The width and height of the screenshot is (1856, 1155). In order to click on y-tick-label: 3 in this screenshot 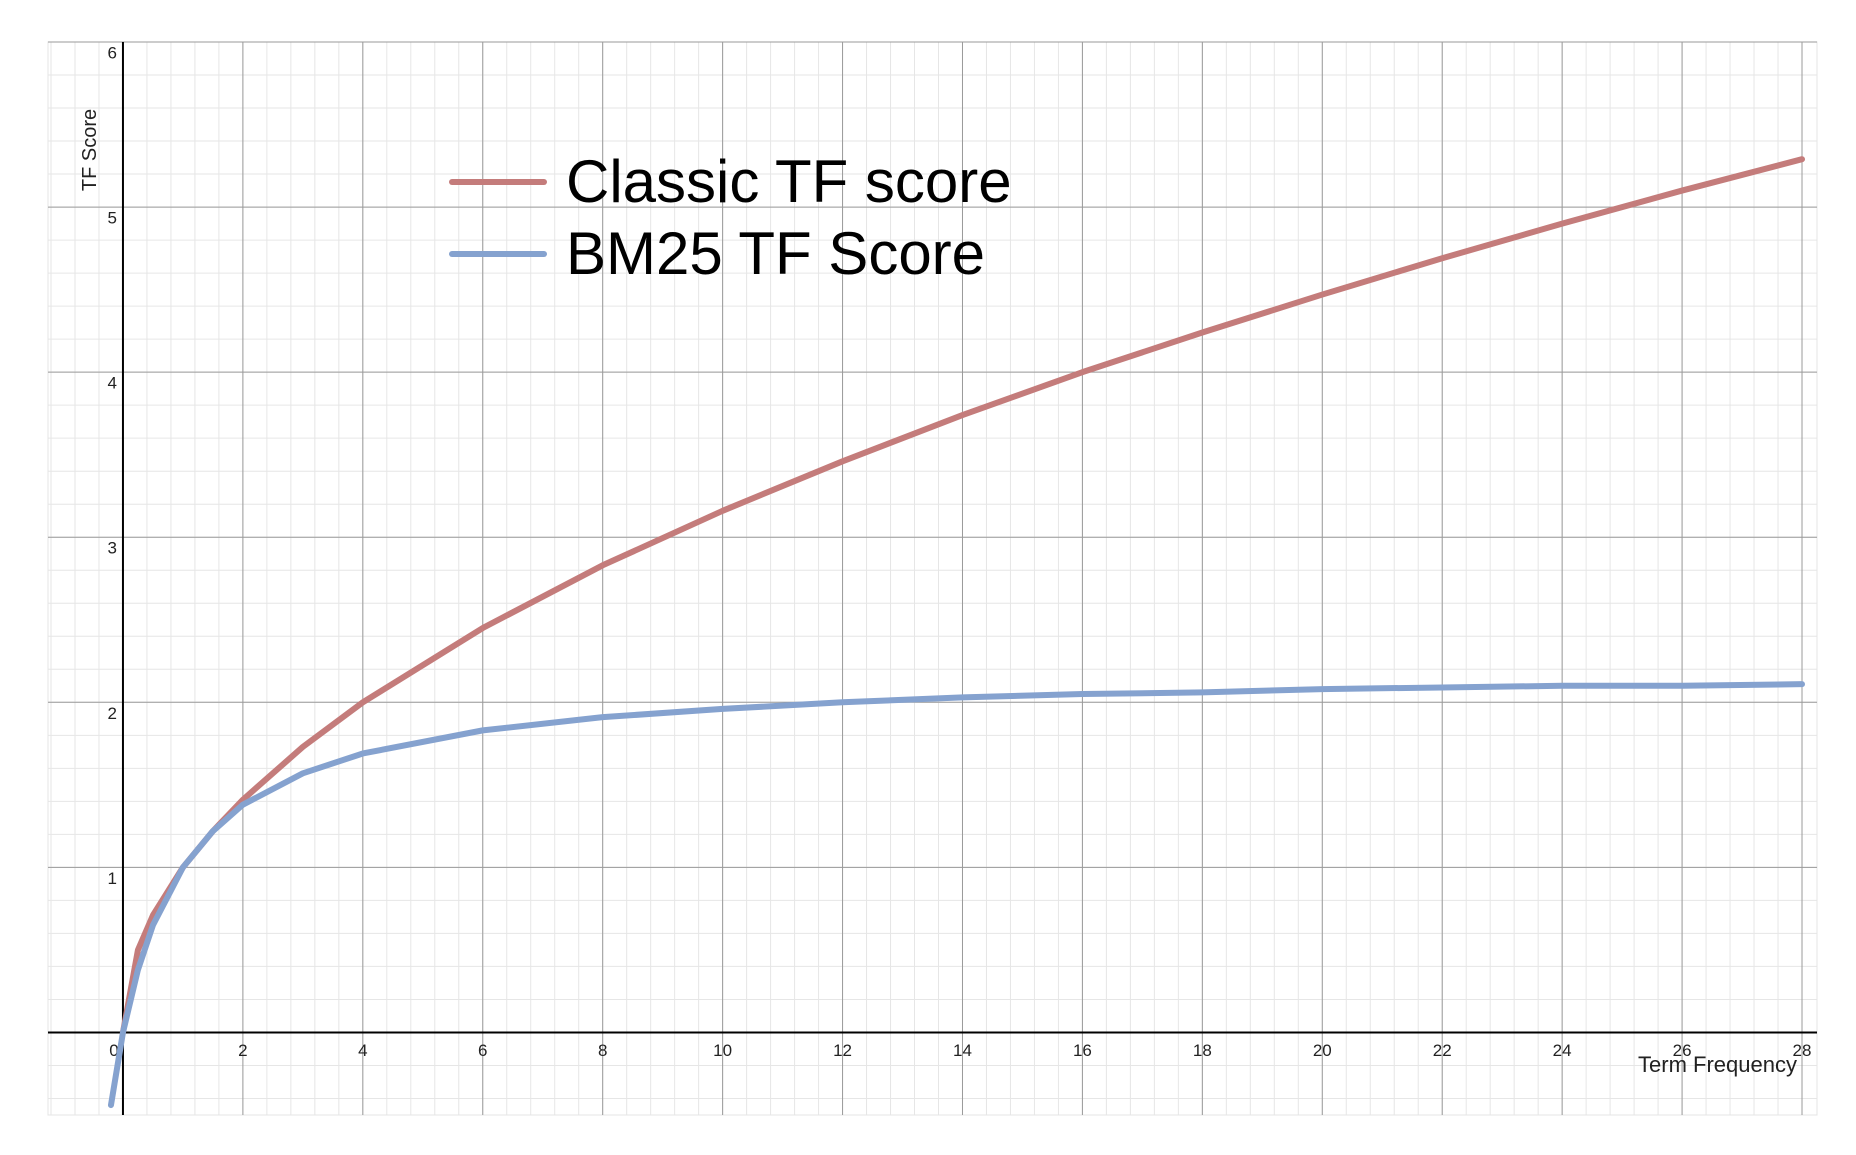, I will do `click(111, 548)`.